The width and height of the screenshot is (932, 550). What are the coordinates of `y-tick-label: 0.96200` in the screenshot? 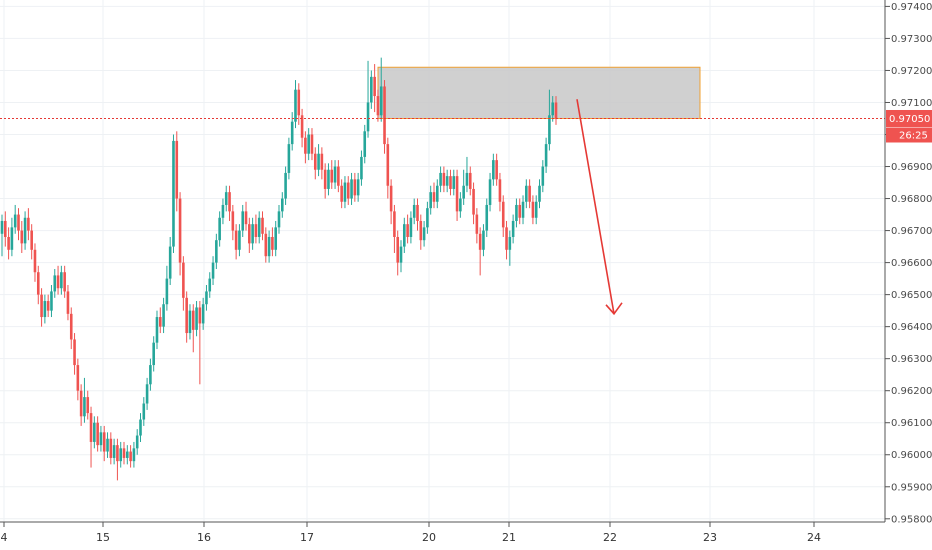 It's located at (911, 391).